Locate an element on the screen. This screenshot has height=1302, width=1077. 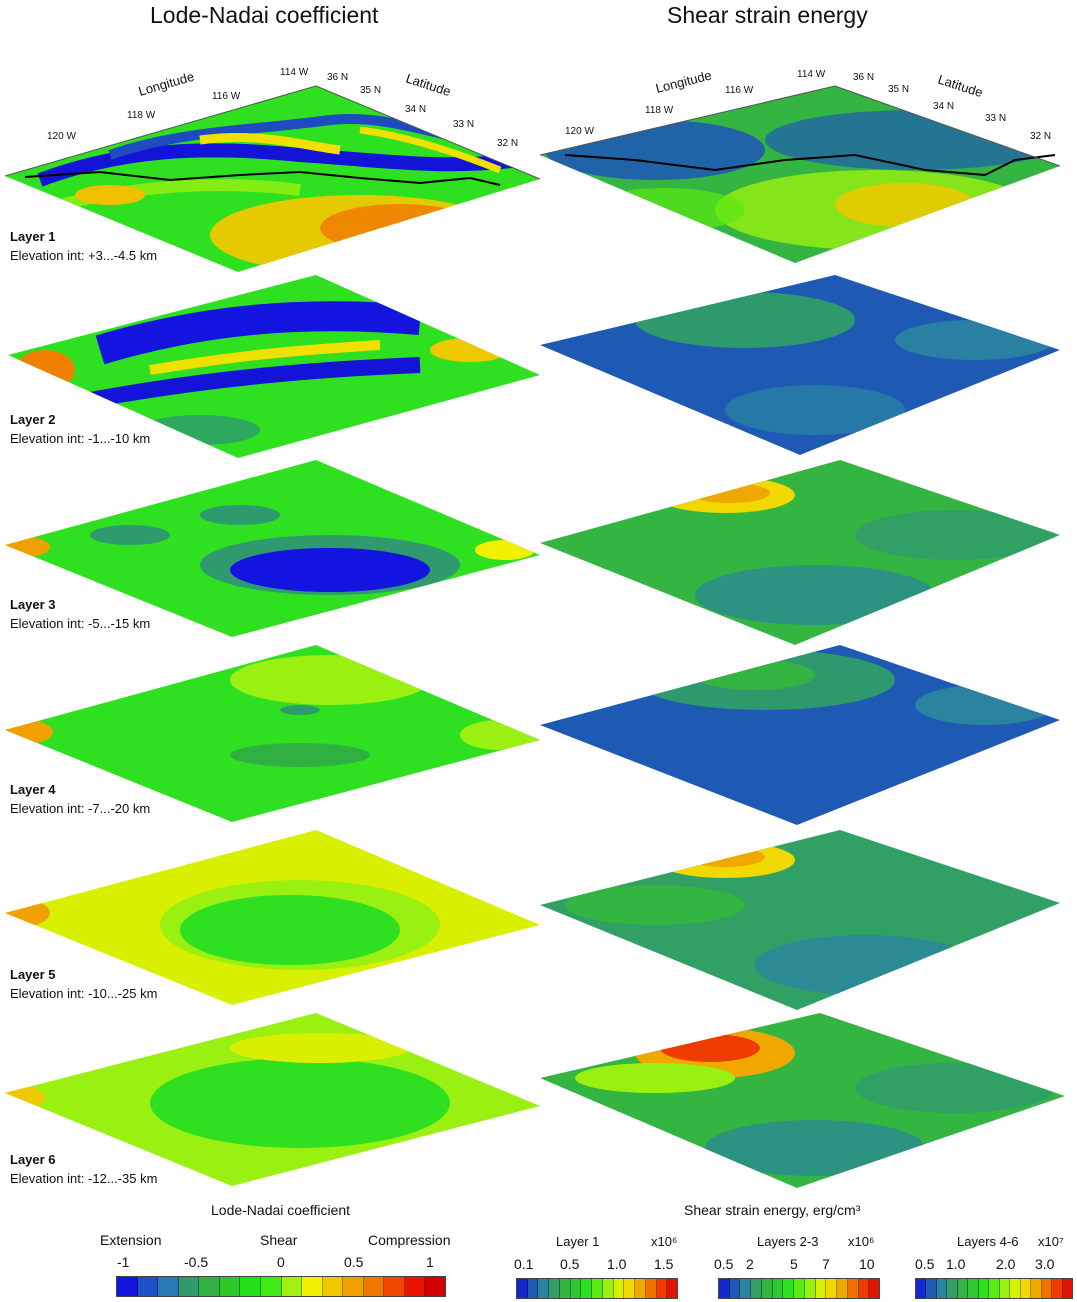
sse-scale-1-unit: x10⁶ is located at coordinates (664, 1241).